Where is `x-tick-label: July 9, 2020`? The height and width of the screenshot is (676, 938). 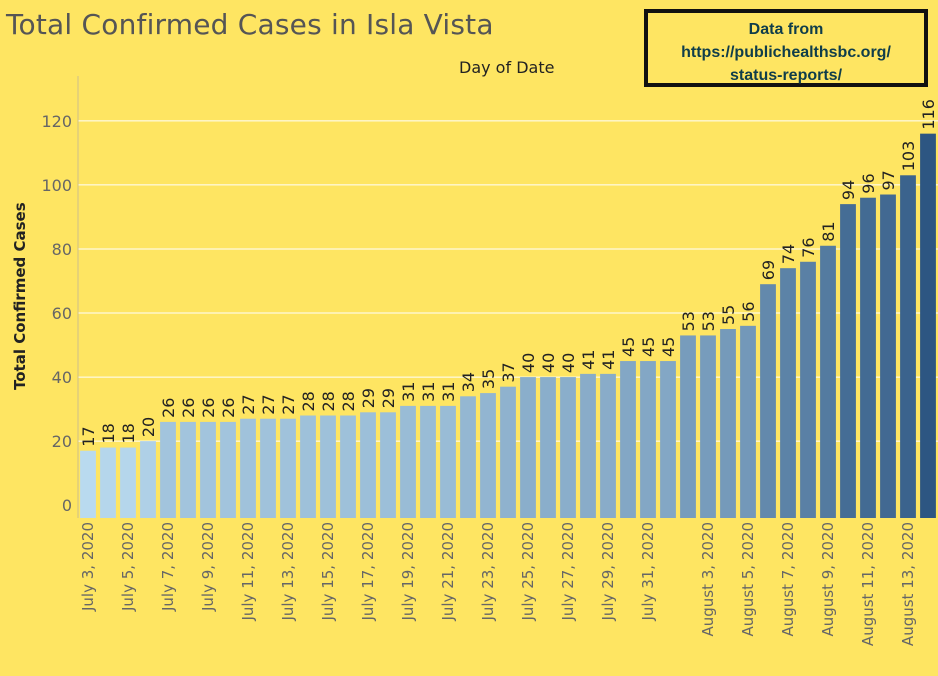 x-tick-label: July 9, 2020 is located at coordinates (208, 567).